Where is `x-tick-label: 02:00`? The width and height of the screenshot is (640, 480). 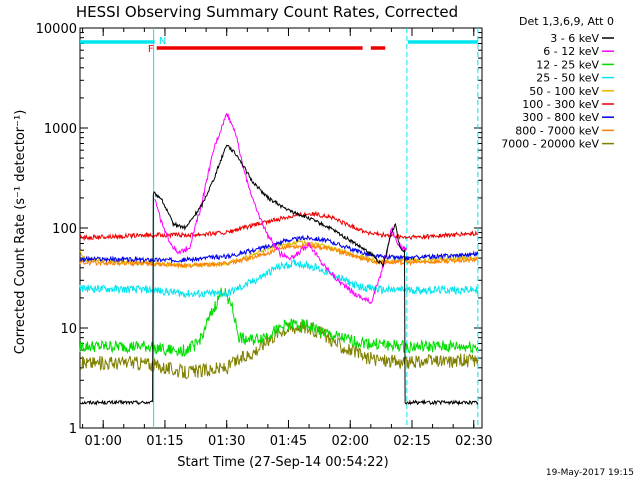
x-tick-label: 02:00 is located at coordinates (350, 441).